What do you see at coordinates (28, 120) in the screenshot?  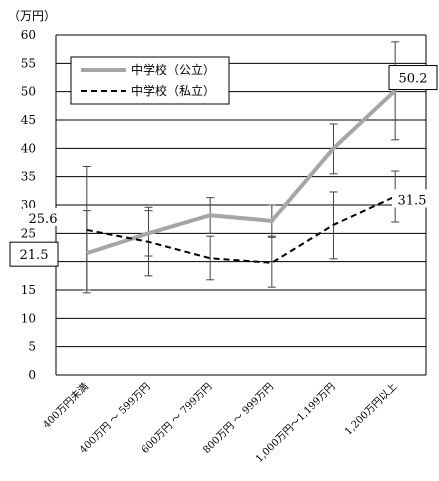 I see `y-tick-label: 45` at bounding box center [28, 120].